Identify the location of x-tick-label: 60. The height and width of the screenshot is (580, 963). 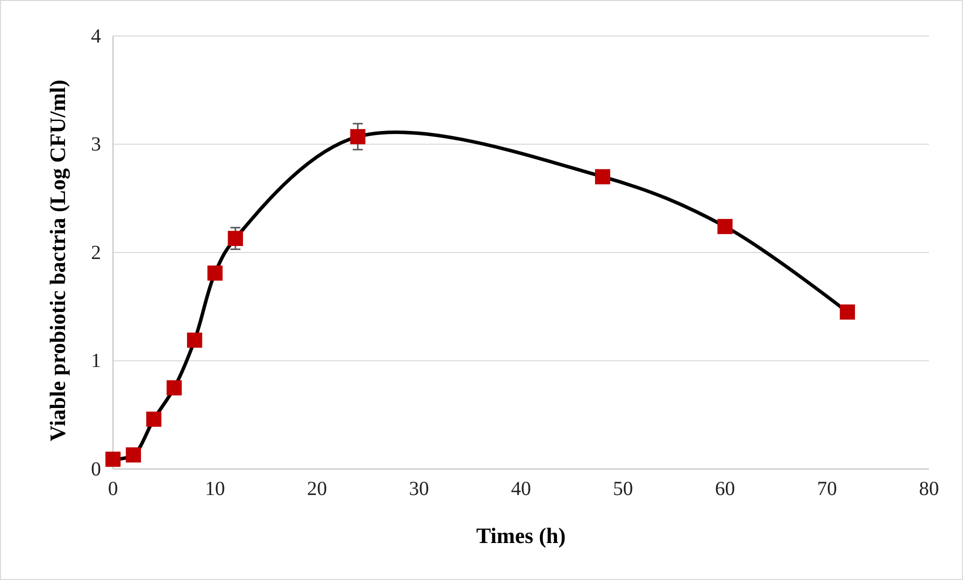
(725, 489).